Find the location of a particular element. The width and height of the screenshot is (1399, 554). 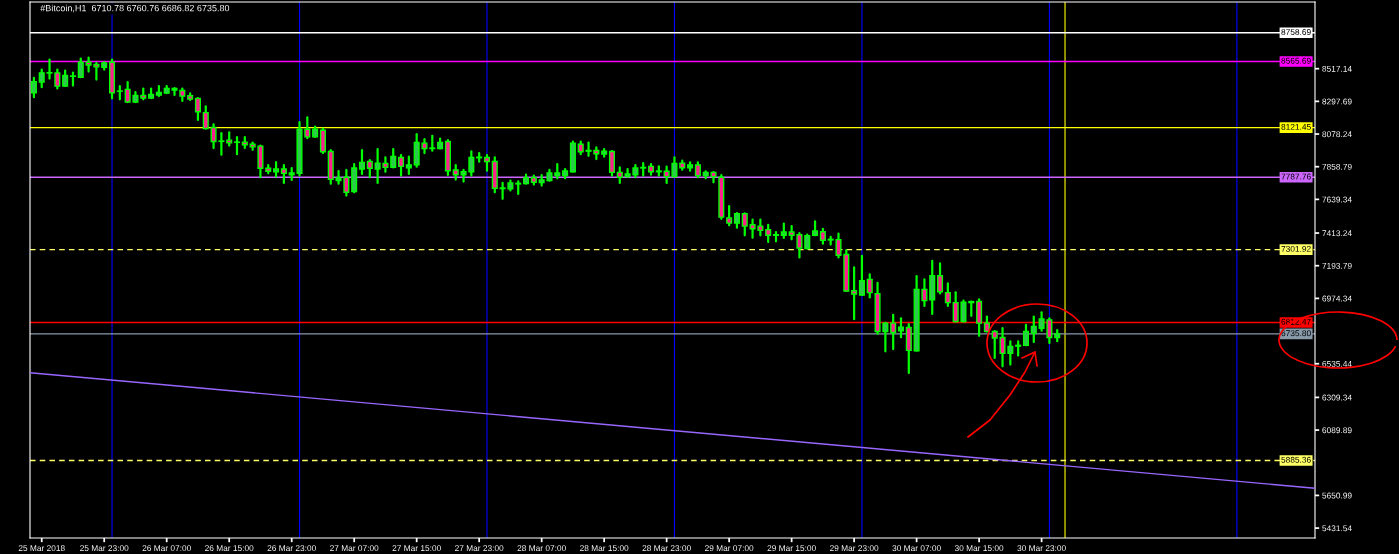

x-tick-label: 30 Mar 15:00 is located at coordinates (979, 548).